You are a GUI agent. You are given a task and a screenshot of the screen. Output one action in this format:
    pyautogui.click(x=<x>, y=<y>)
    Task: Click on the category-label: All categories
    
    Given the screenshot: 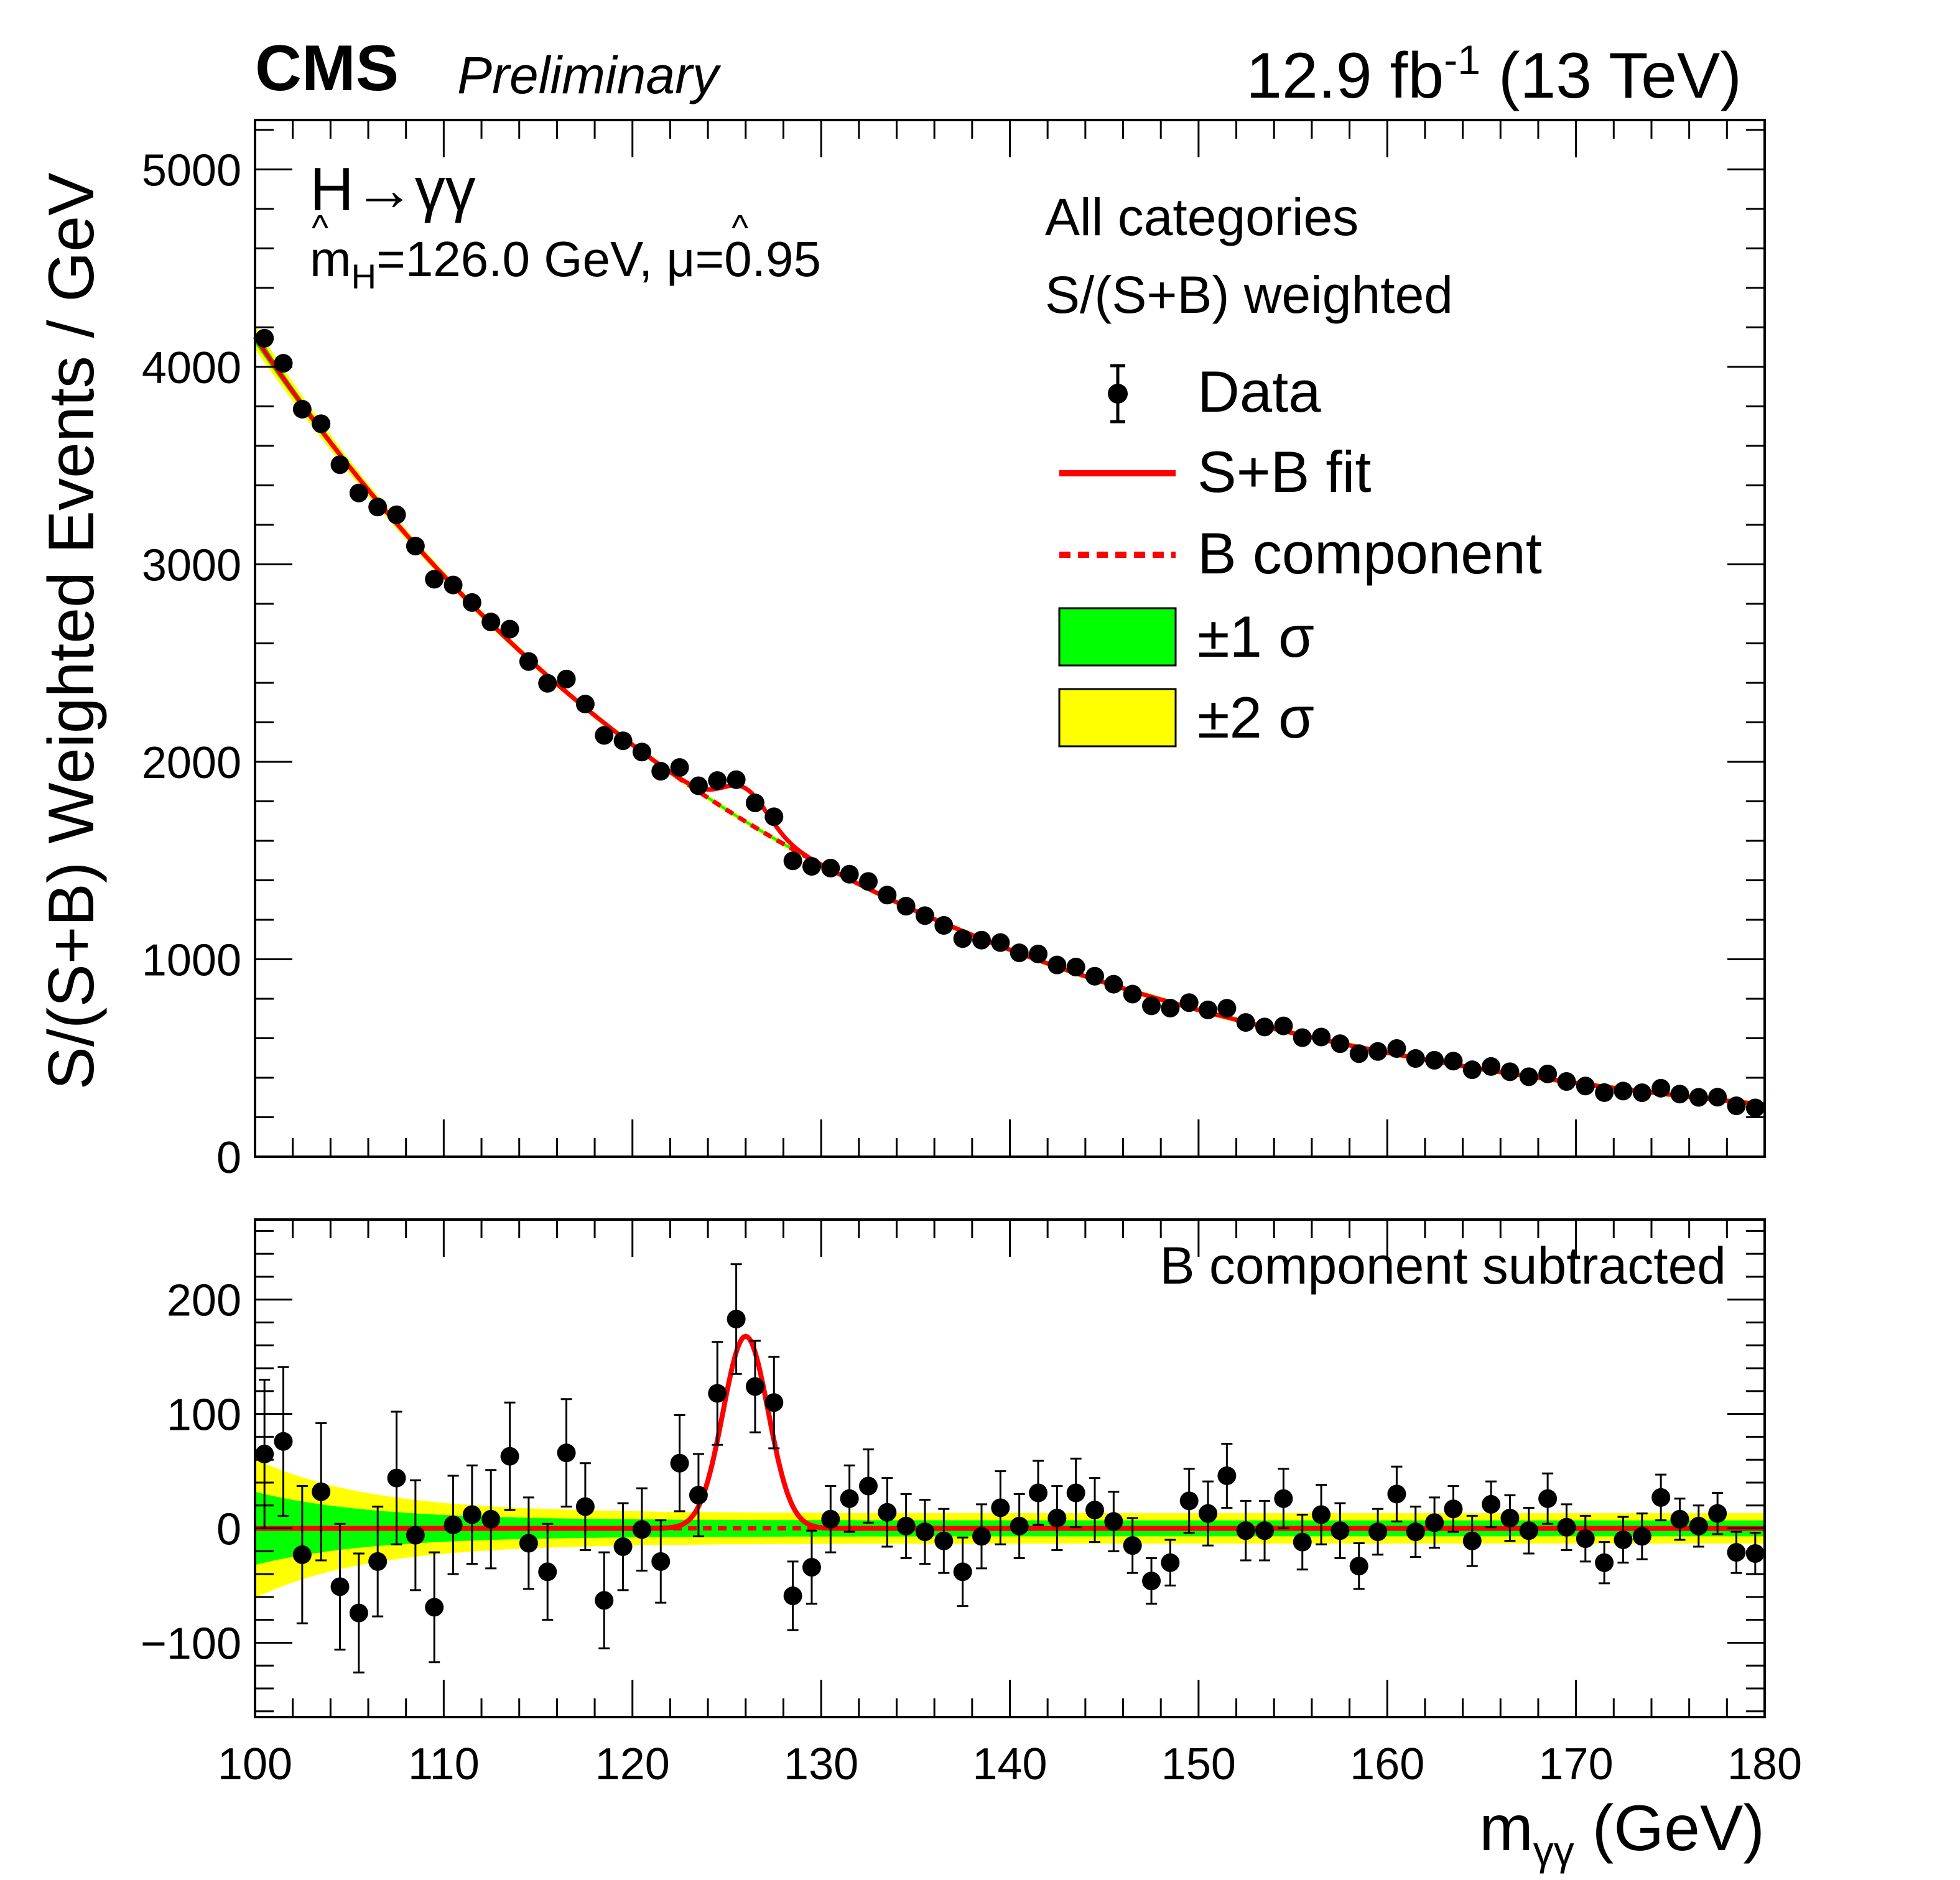 What is the action you would take?
    pyautogui.click(x=1202, y=217)
    